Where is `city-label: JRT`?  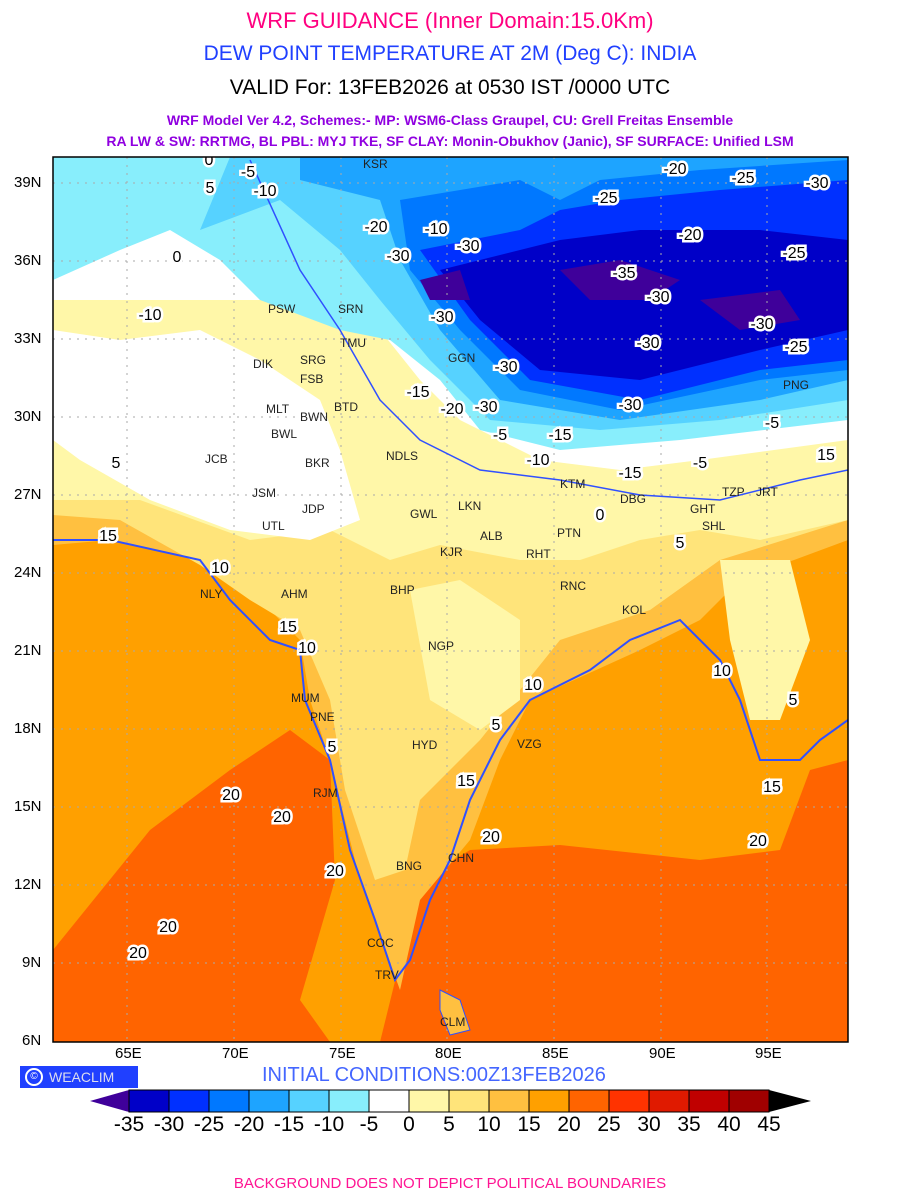 city-label: JRT is located at coordinates (767, 492).